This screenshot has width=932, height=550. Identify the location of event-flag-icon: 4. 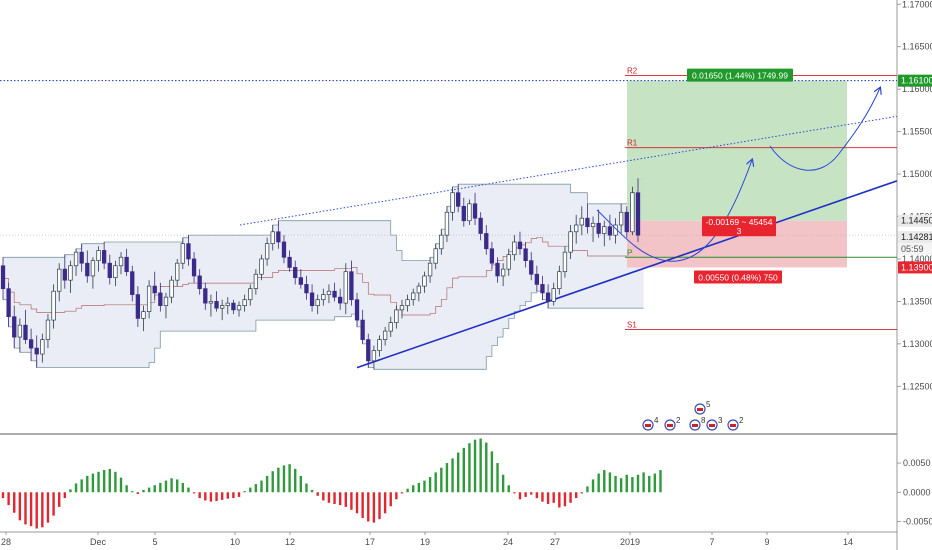
(650, 423).